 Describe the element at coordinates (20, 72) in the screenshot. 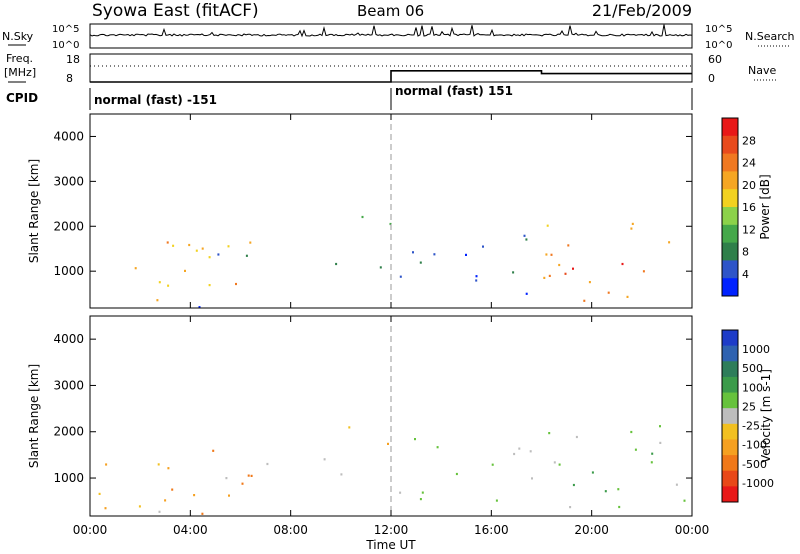

I see `freq-label-line2: [MHz]` at that location.